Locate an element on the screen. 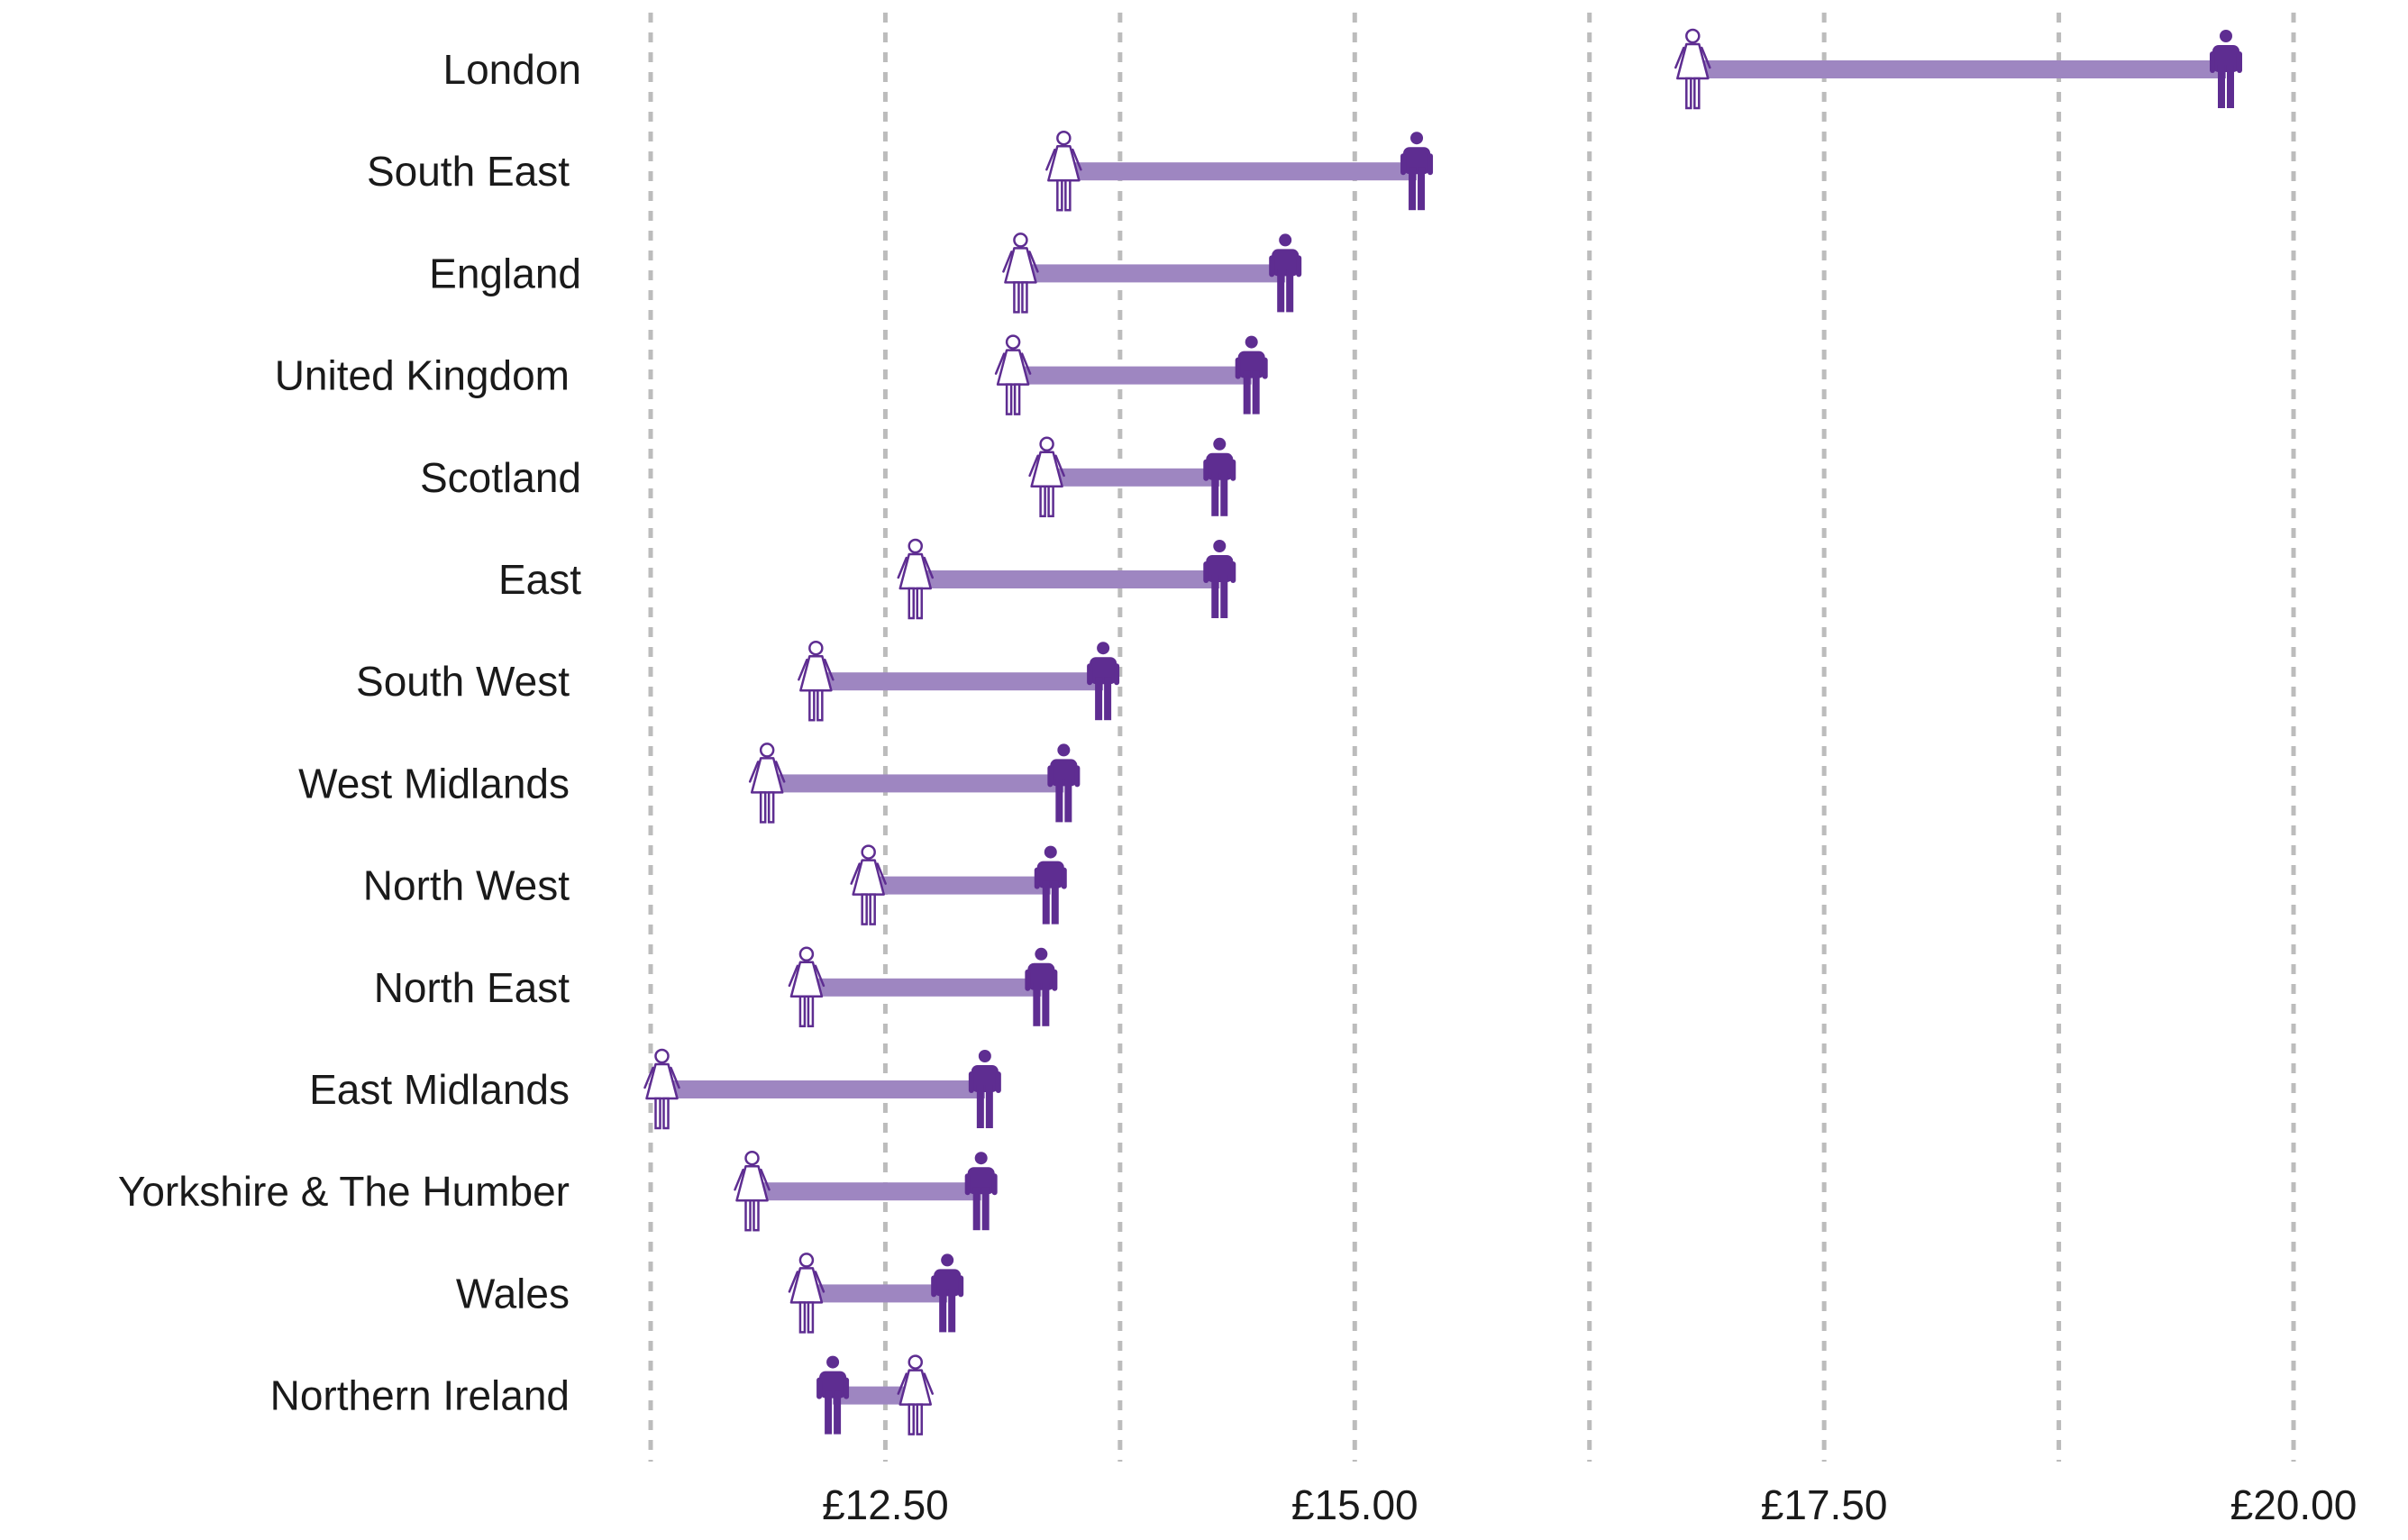 Image resolution: width=2408 pixels, height=1540 pixels. region-label: North West is located at coordinates (466, 885).